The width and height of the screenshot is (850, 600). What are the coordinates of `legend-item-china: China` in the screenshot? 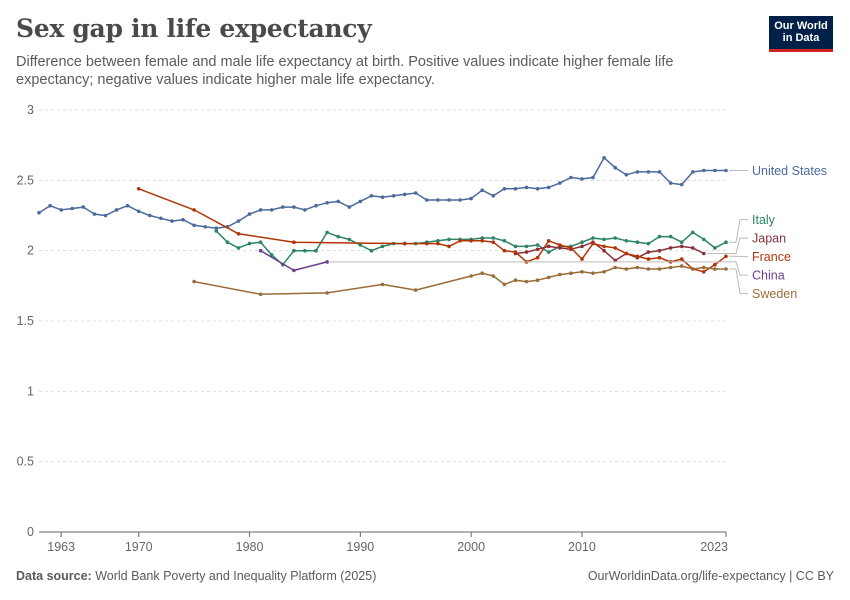 It's located at (557, 272).